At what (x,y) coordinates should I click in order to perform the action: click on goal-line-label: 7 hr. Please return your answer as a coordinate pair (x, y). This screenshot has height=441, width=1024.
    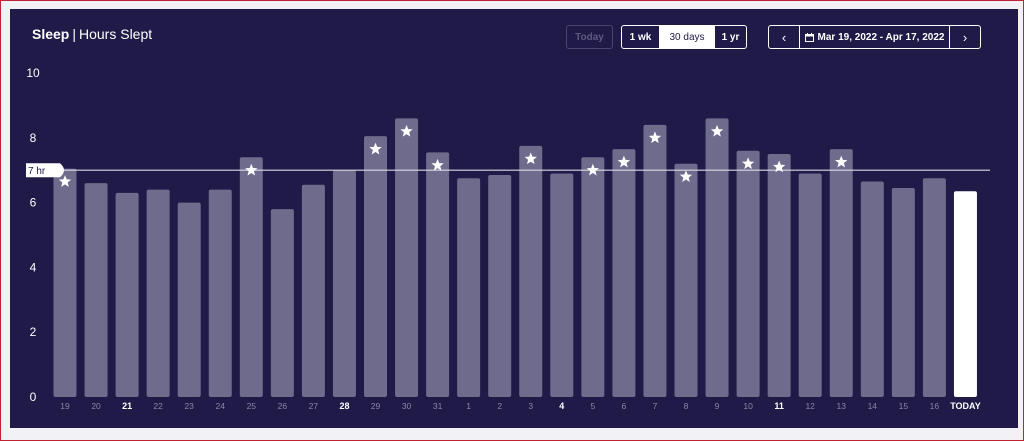
    Looking at the image, I should click on (37, 171).